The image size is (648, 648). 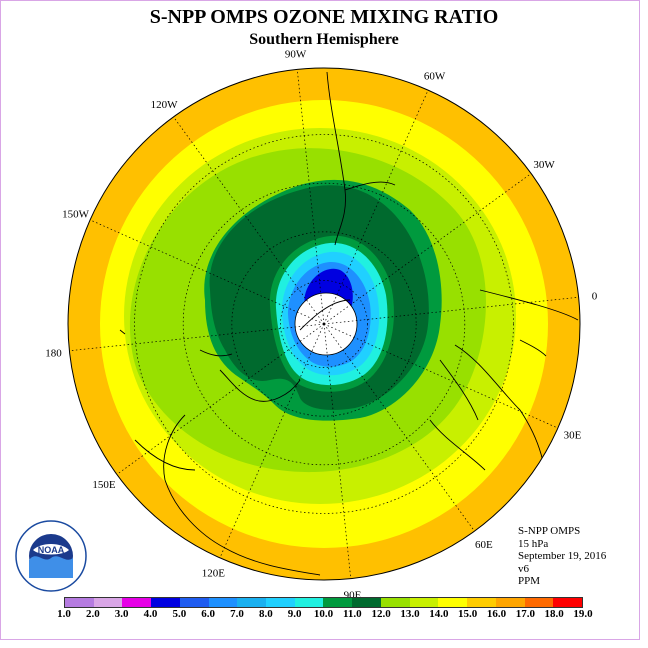 What do you see at coordinates (324, 17) in the screenshot?
I see `page-title: S-NPP OMPS OZONE MIXING RATIO` at bounding box center [324, 17].